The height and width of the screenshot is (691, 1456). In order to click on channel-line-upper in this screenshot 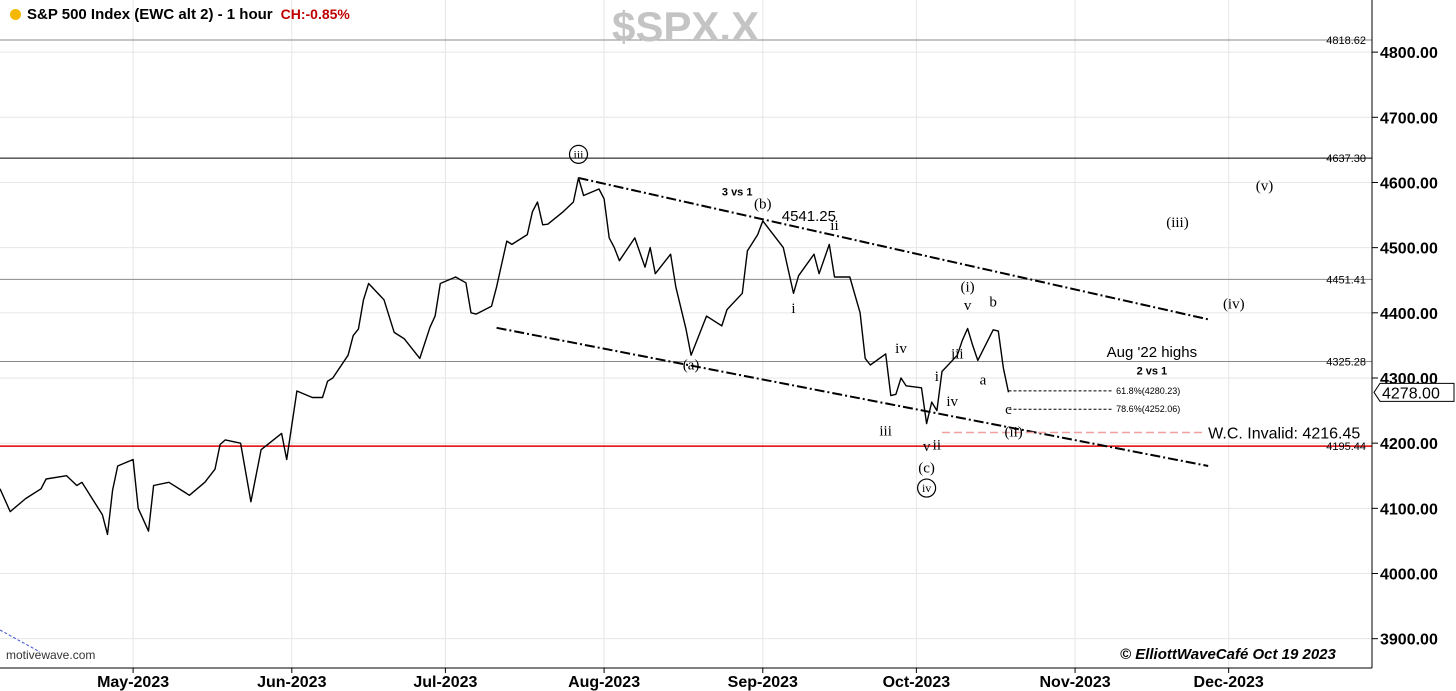, I will do `click(893, 248)`.